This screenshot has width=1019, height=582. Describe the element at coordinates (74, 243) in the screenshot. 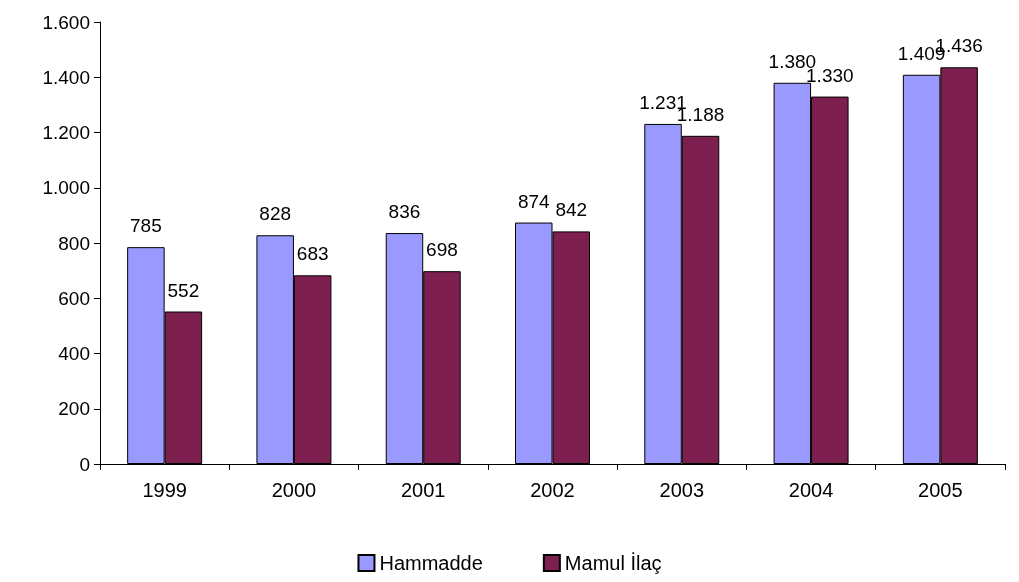

I see `y-tick-label: 800` at that location.